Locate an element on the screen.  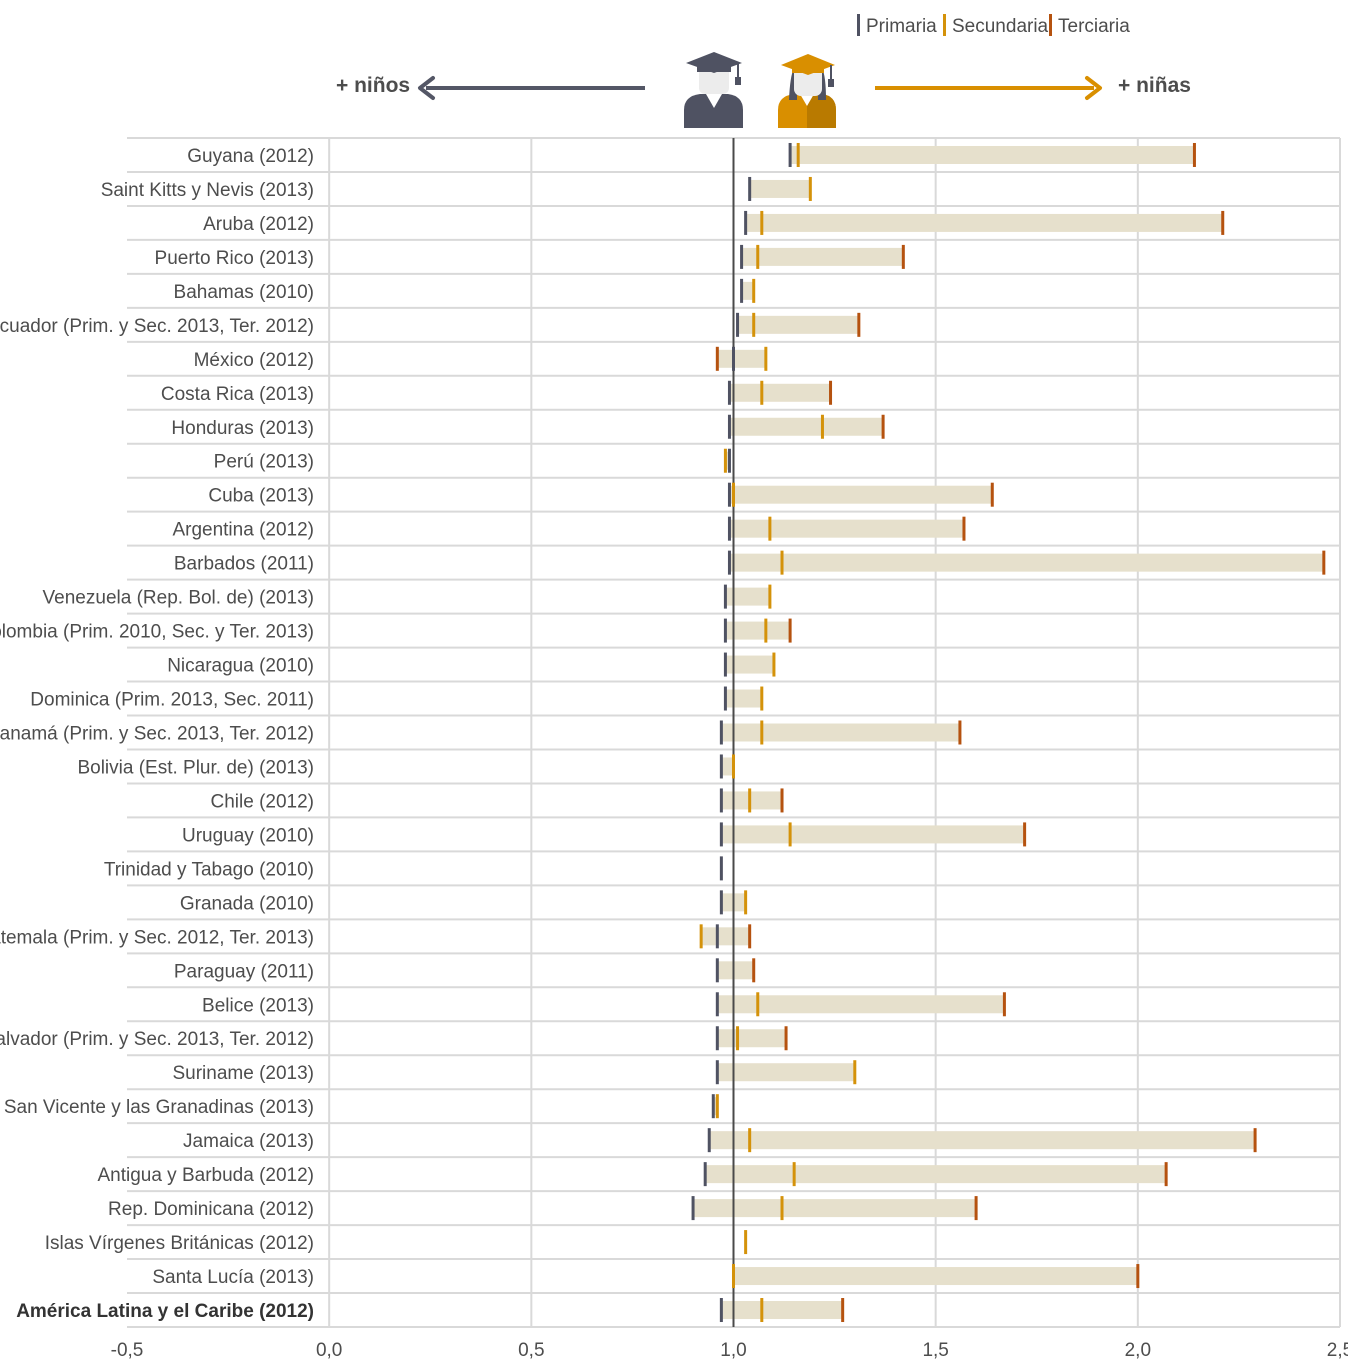
row-label: Antigua y Barbuda (2012) is located at coordinates (205, 1175).